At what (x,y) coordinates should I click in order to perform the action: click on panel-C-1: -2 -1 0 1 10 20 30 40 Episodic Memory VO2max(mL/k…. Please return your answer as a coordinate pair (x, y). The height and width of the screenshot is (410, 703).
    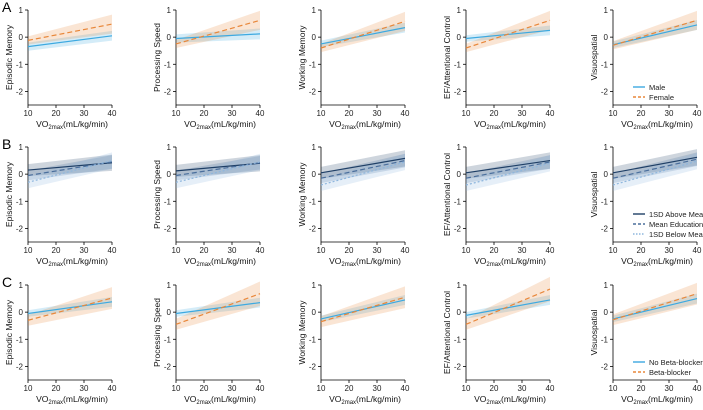
    Looking at the image, I should click on (60, 343).